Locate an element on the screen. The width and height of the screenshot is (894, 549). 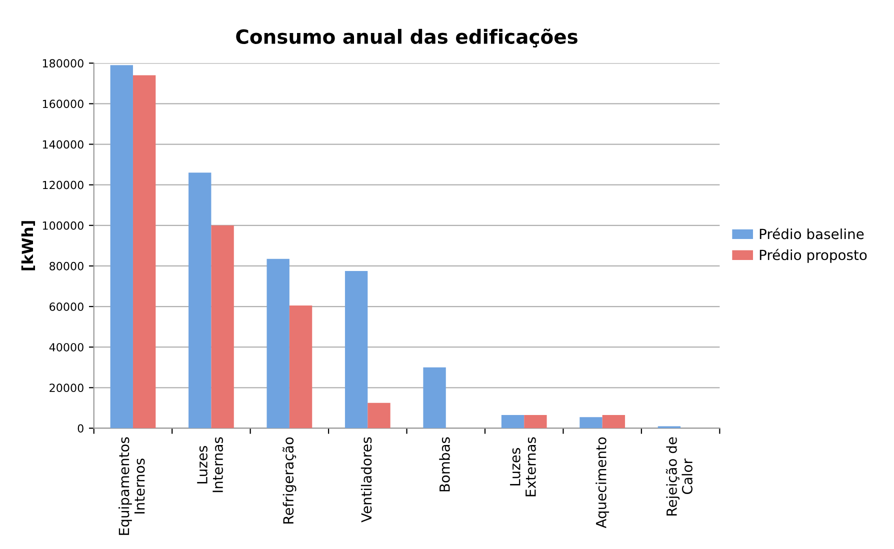
legend-label: Prédio baseline is located at coordinates (812, 234).